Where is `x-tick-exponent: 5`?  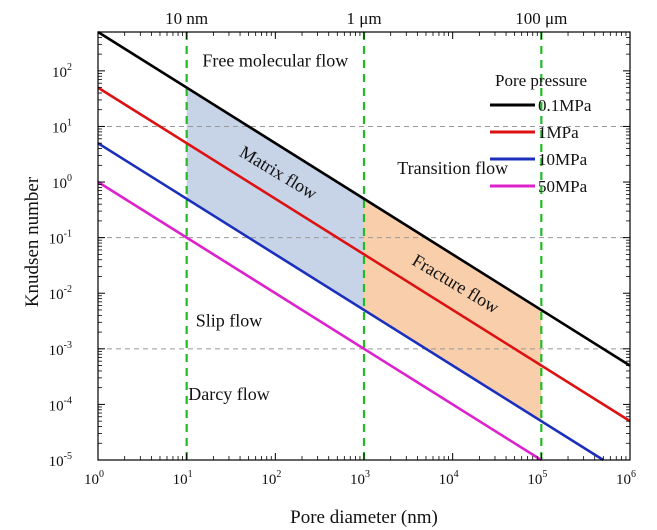 x-tick-exponent: 5 is located at coordinates (544, 474).